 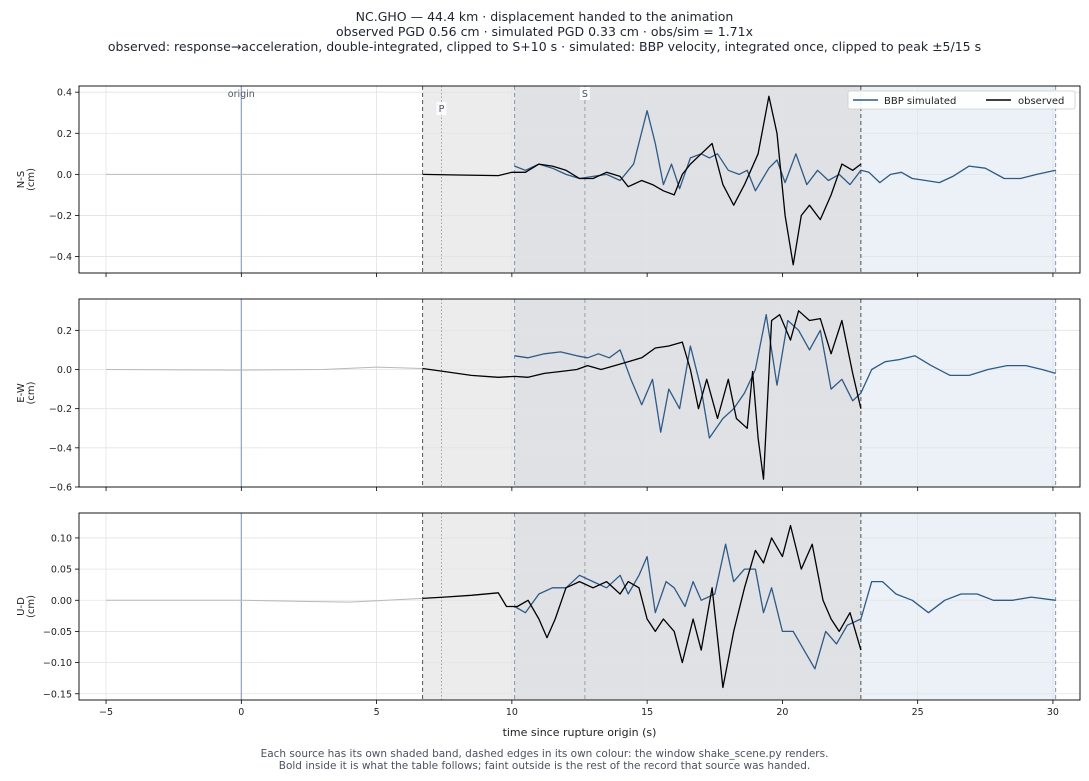 What do you see at coordinates (61, 538) in the screenshot?
I see `y-tick-label: 0.10` at bounding box center [61, 538].